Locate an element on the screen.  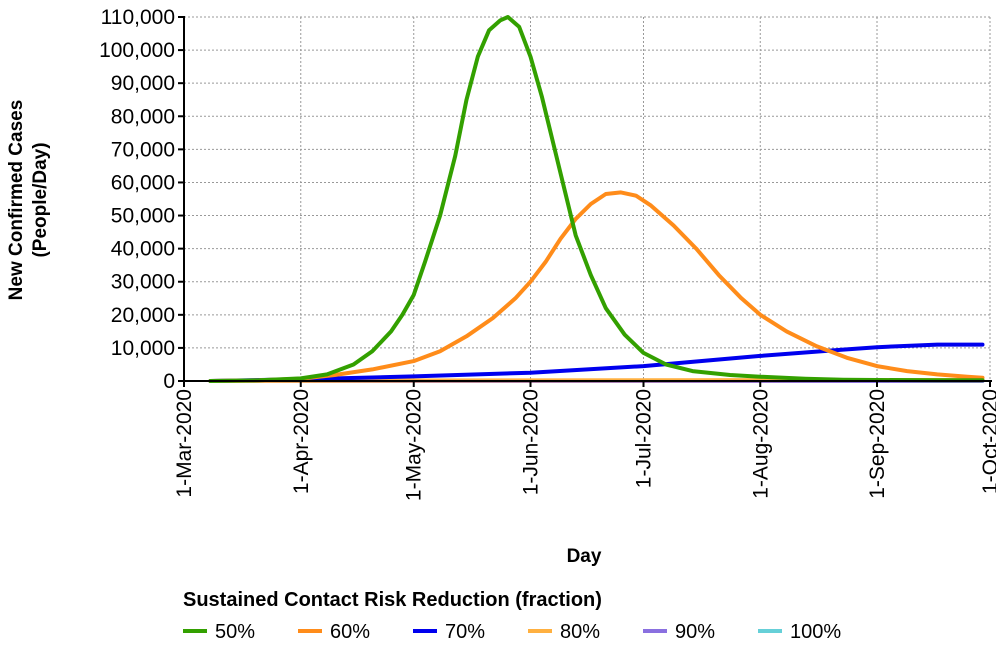
legend-item: 100% is located at coordinates (799, 632).